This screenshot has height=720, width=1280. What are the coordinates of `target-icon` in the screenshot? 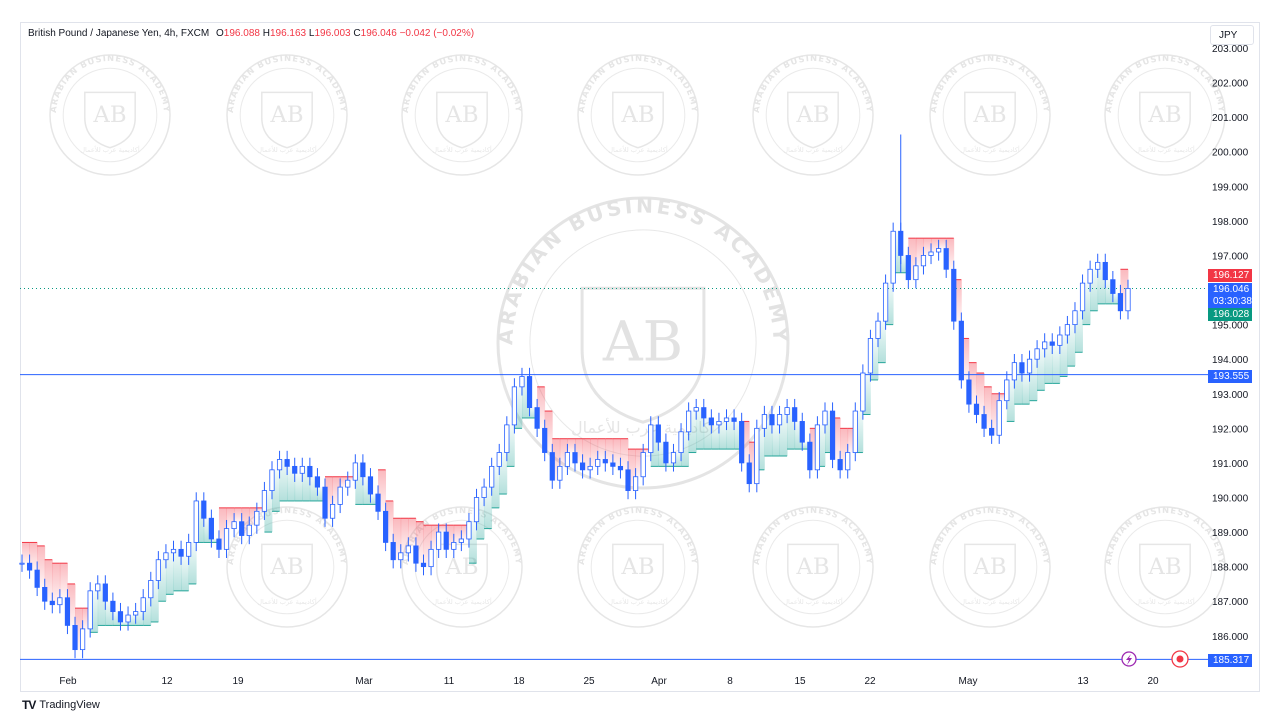 It's located at (1180, 659).